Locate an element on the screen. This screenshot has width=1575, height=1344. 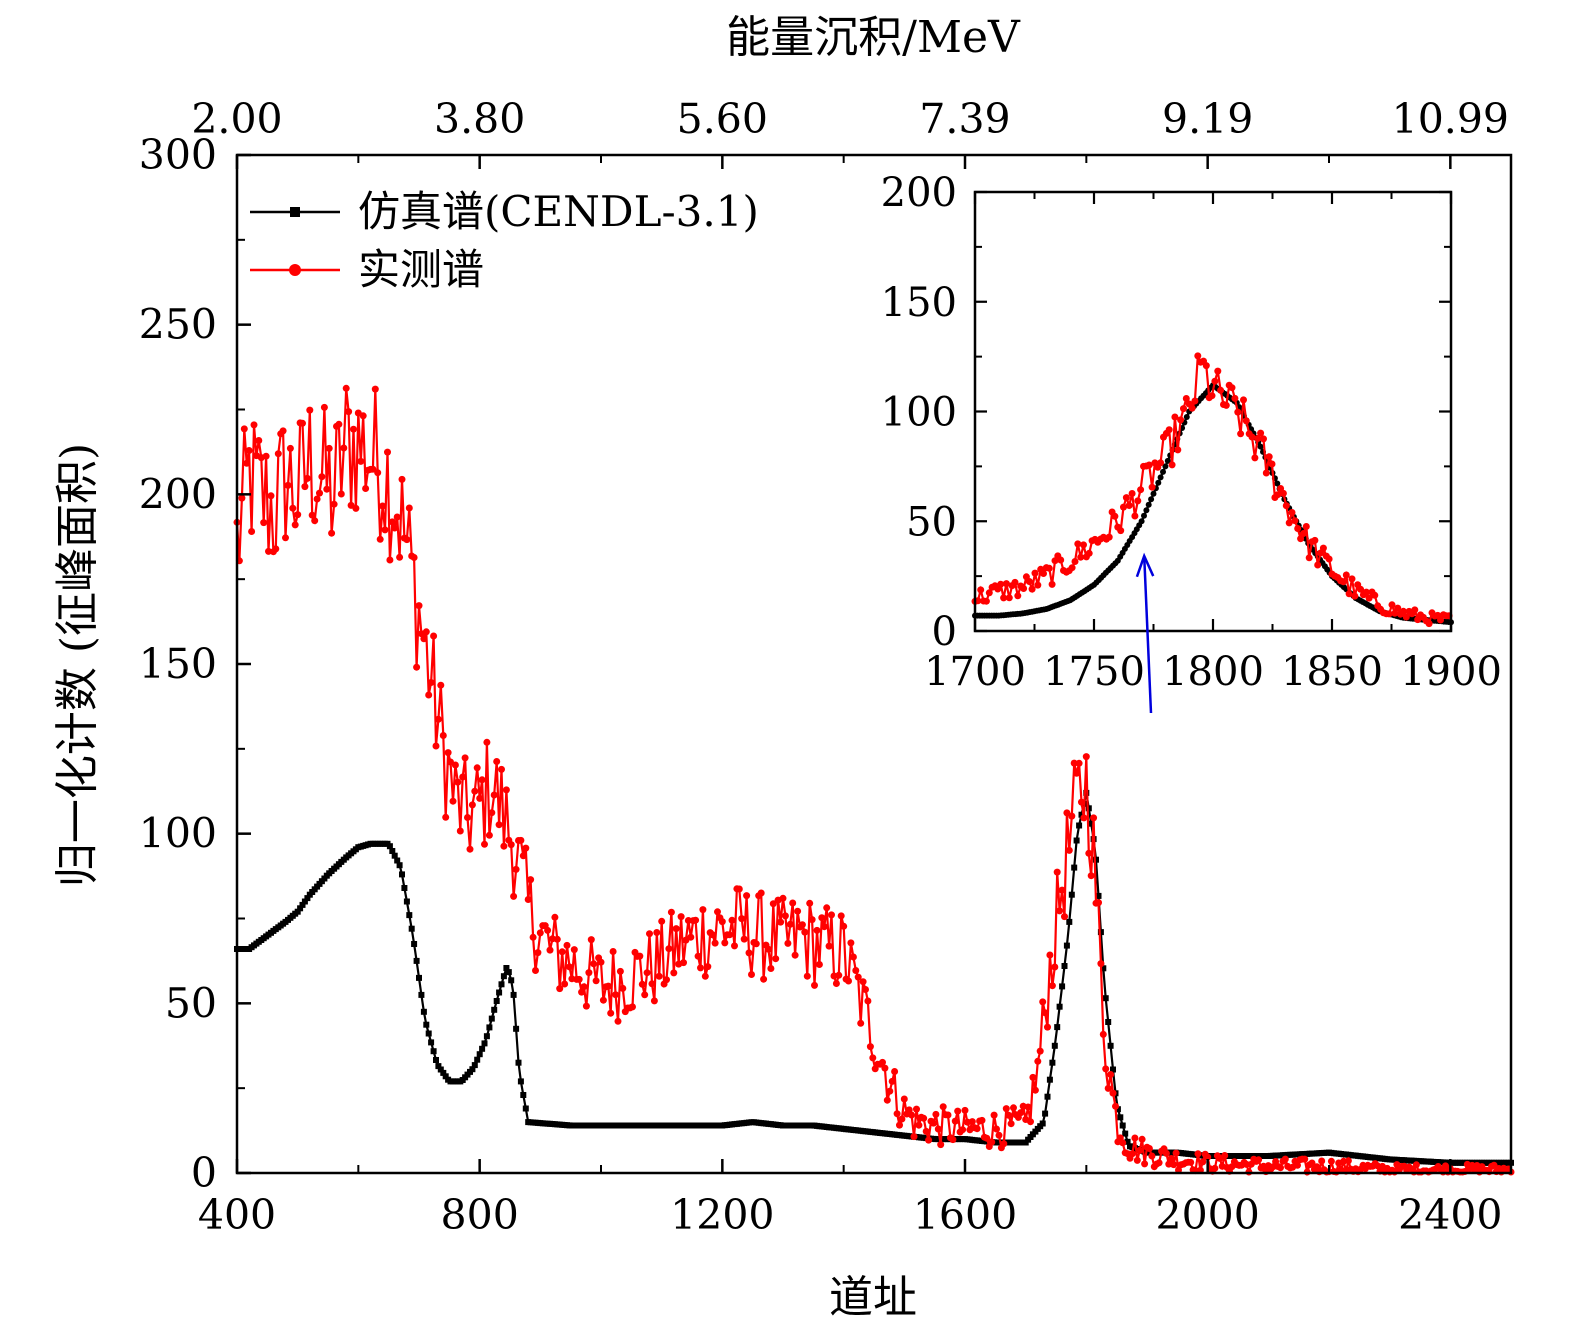
inset-y-tick-label-0: 0 is located at coordinates (944, 632).